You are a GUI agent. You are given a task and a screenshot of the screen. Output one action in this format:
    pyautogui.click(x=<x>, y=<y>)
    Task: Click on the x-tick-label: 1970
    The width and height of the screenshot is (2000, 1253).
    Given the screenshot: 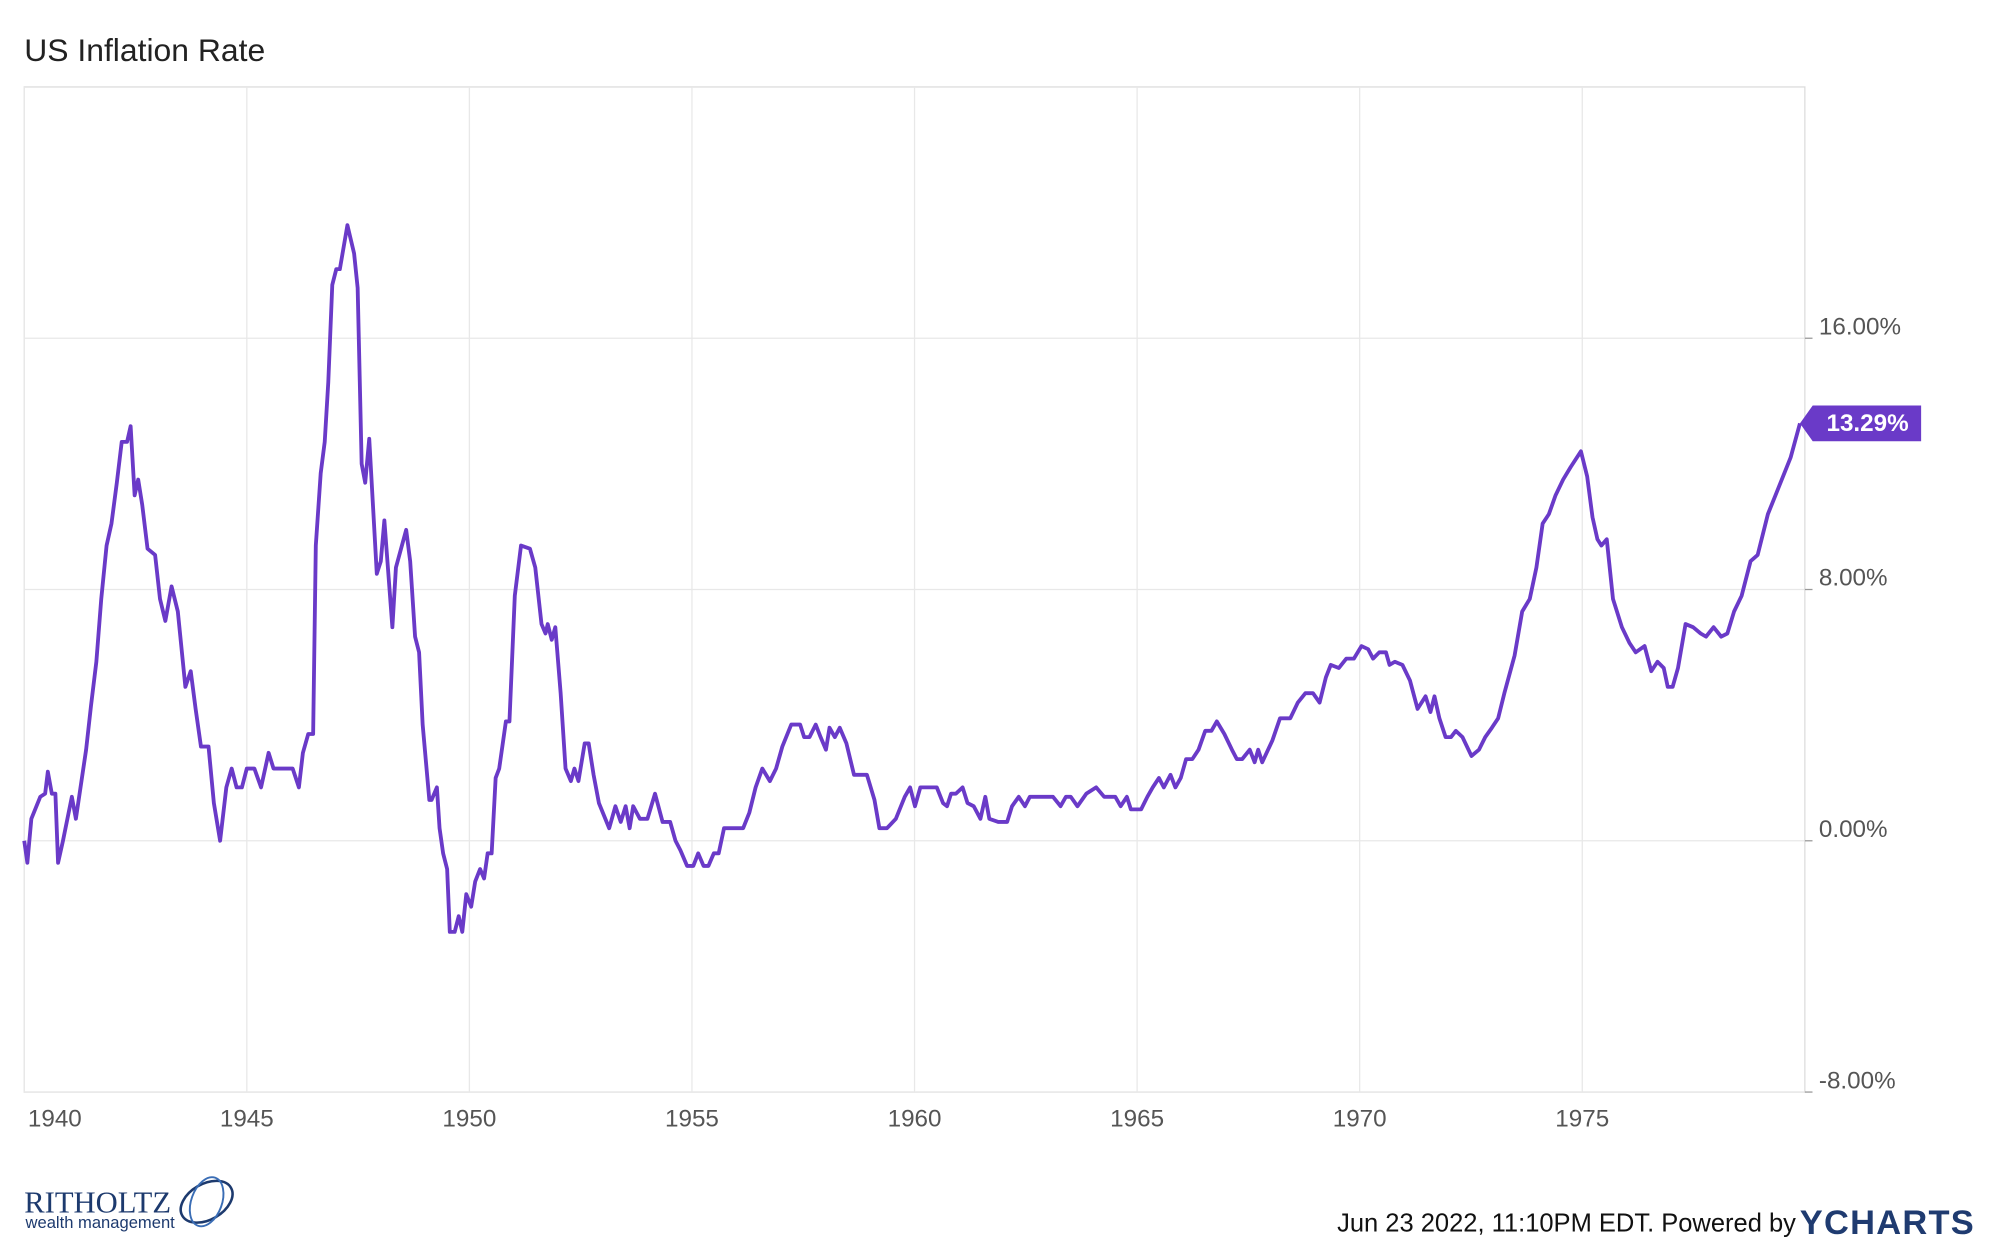 What is the action you would take?
    pyautogui.click(x=1360, y=1119)
    